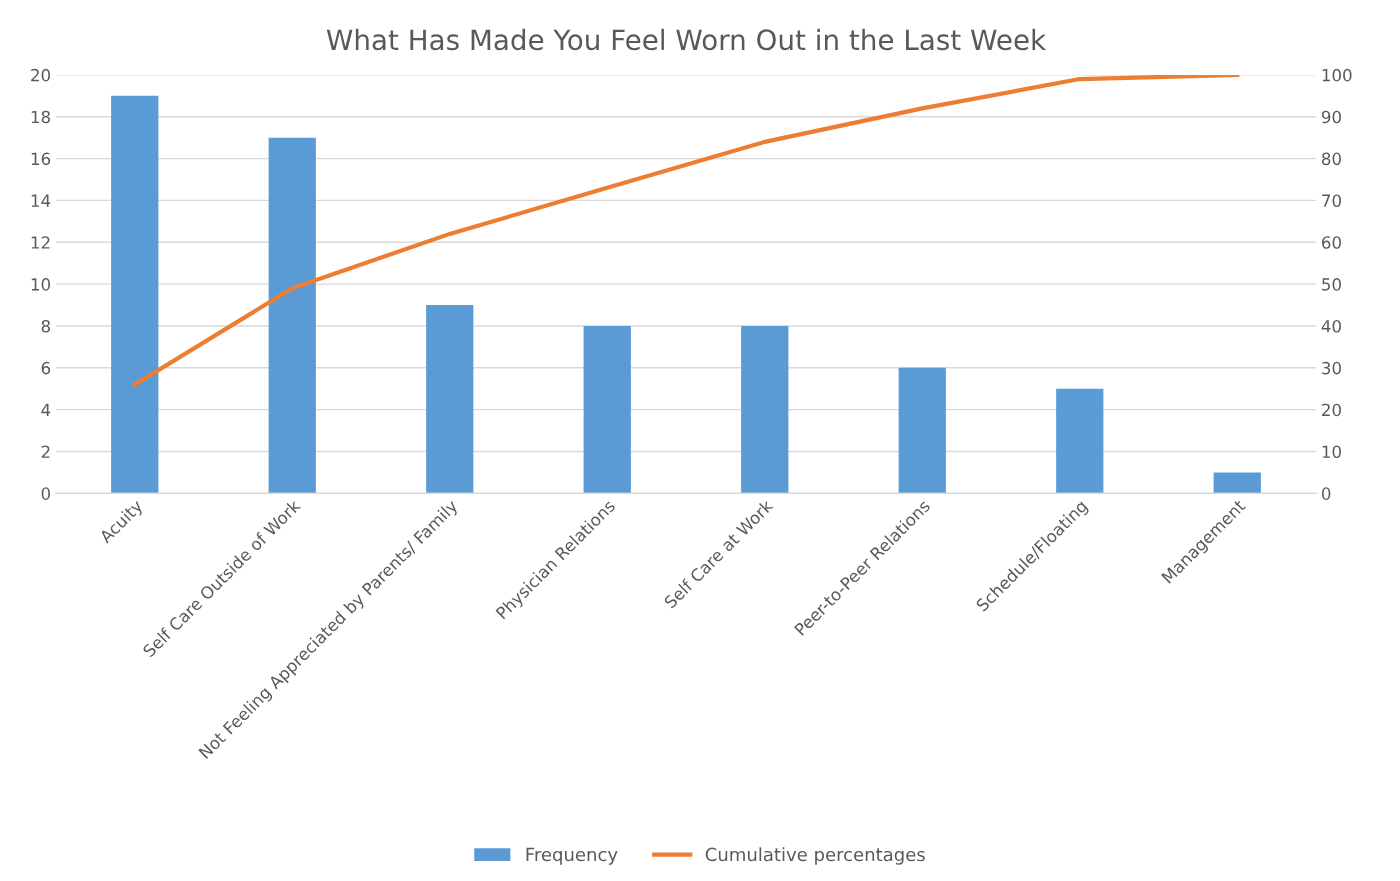 Image resolution: width=1400 pixels, height=881 pixels. Describe the element at coordinates (40, 242) in the screenshot. I see `y-tick-label: 12` at that location.